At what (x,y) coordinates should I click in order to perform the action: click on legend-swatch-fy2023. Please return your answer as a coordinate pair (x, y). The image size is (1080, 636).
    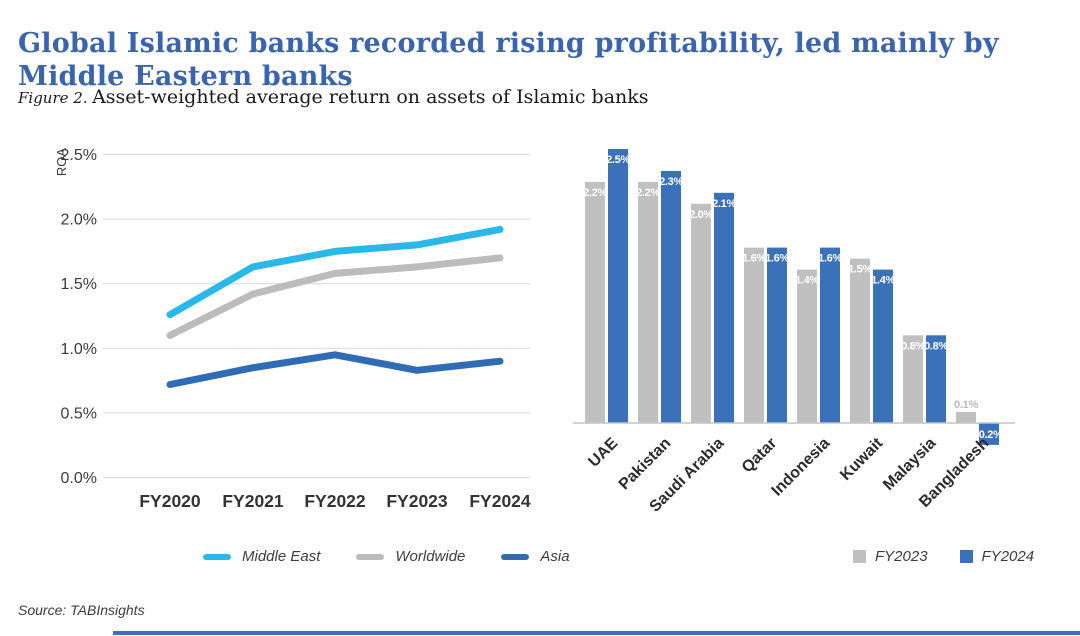
    Looking at the image, I should click on (859, 556).